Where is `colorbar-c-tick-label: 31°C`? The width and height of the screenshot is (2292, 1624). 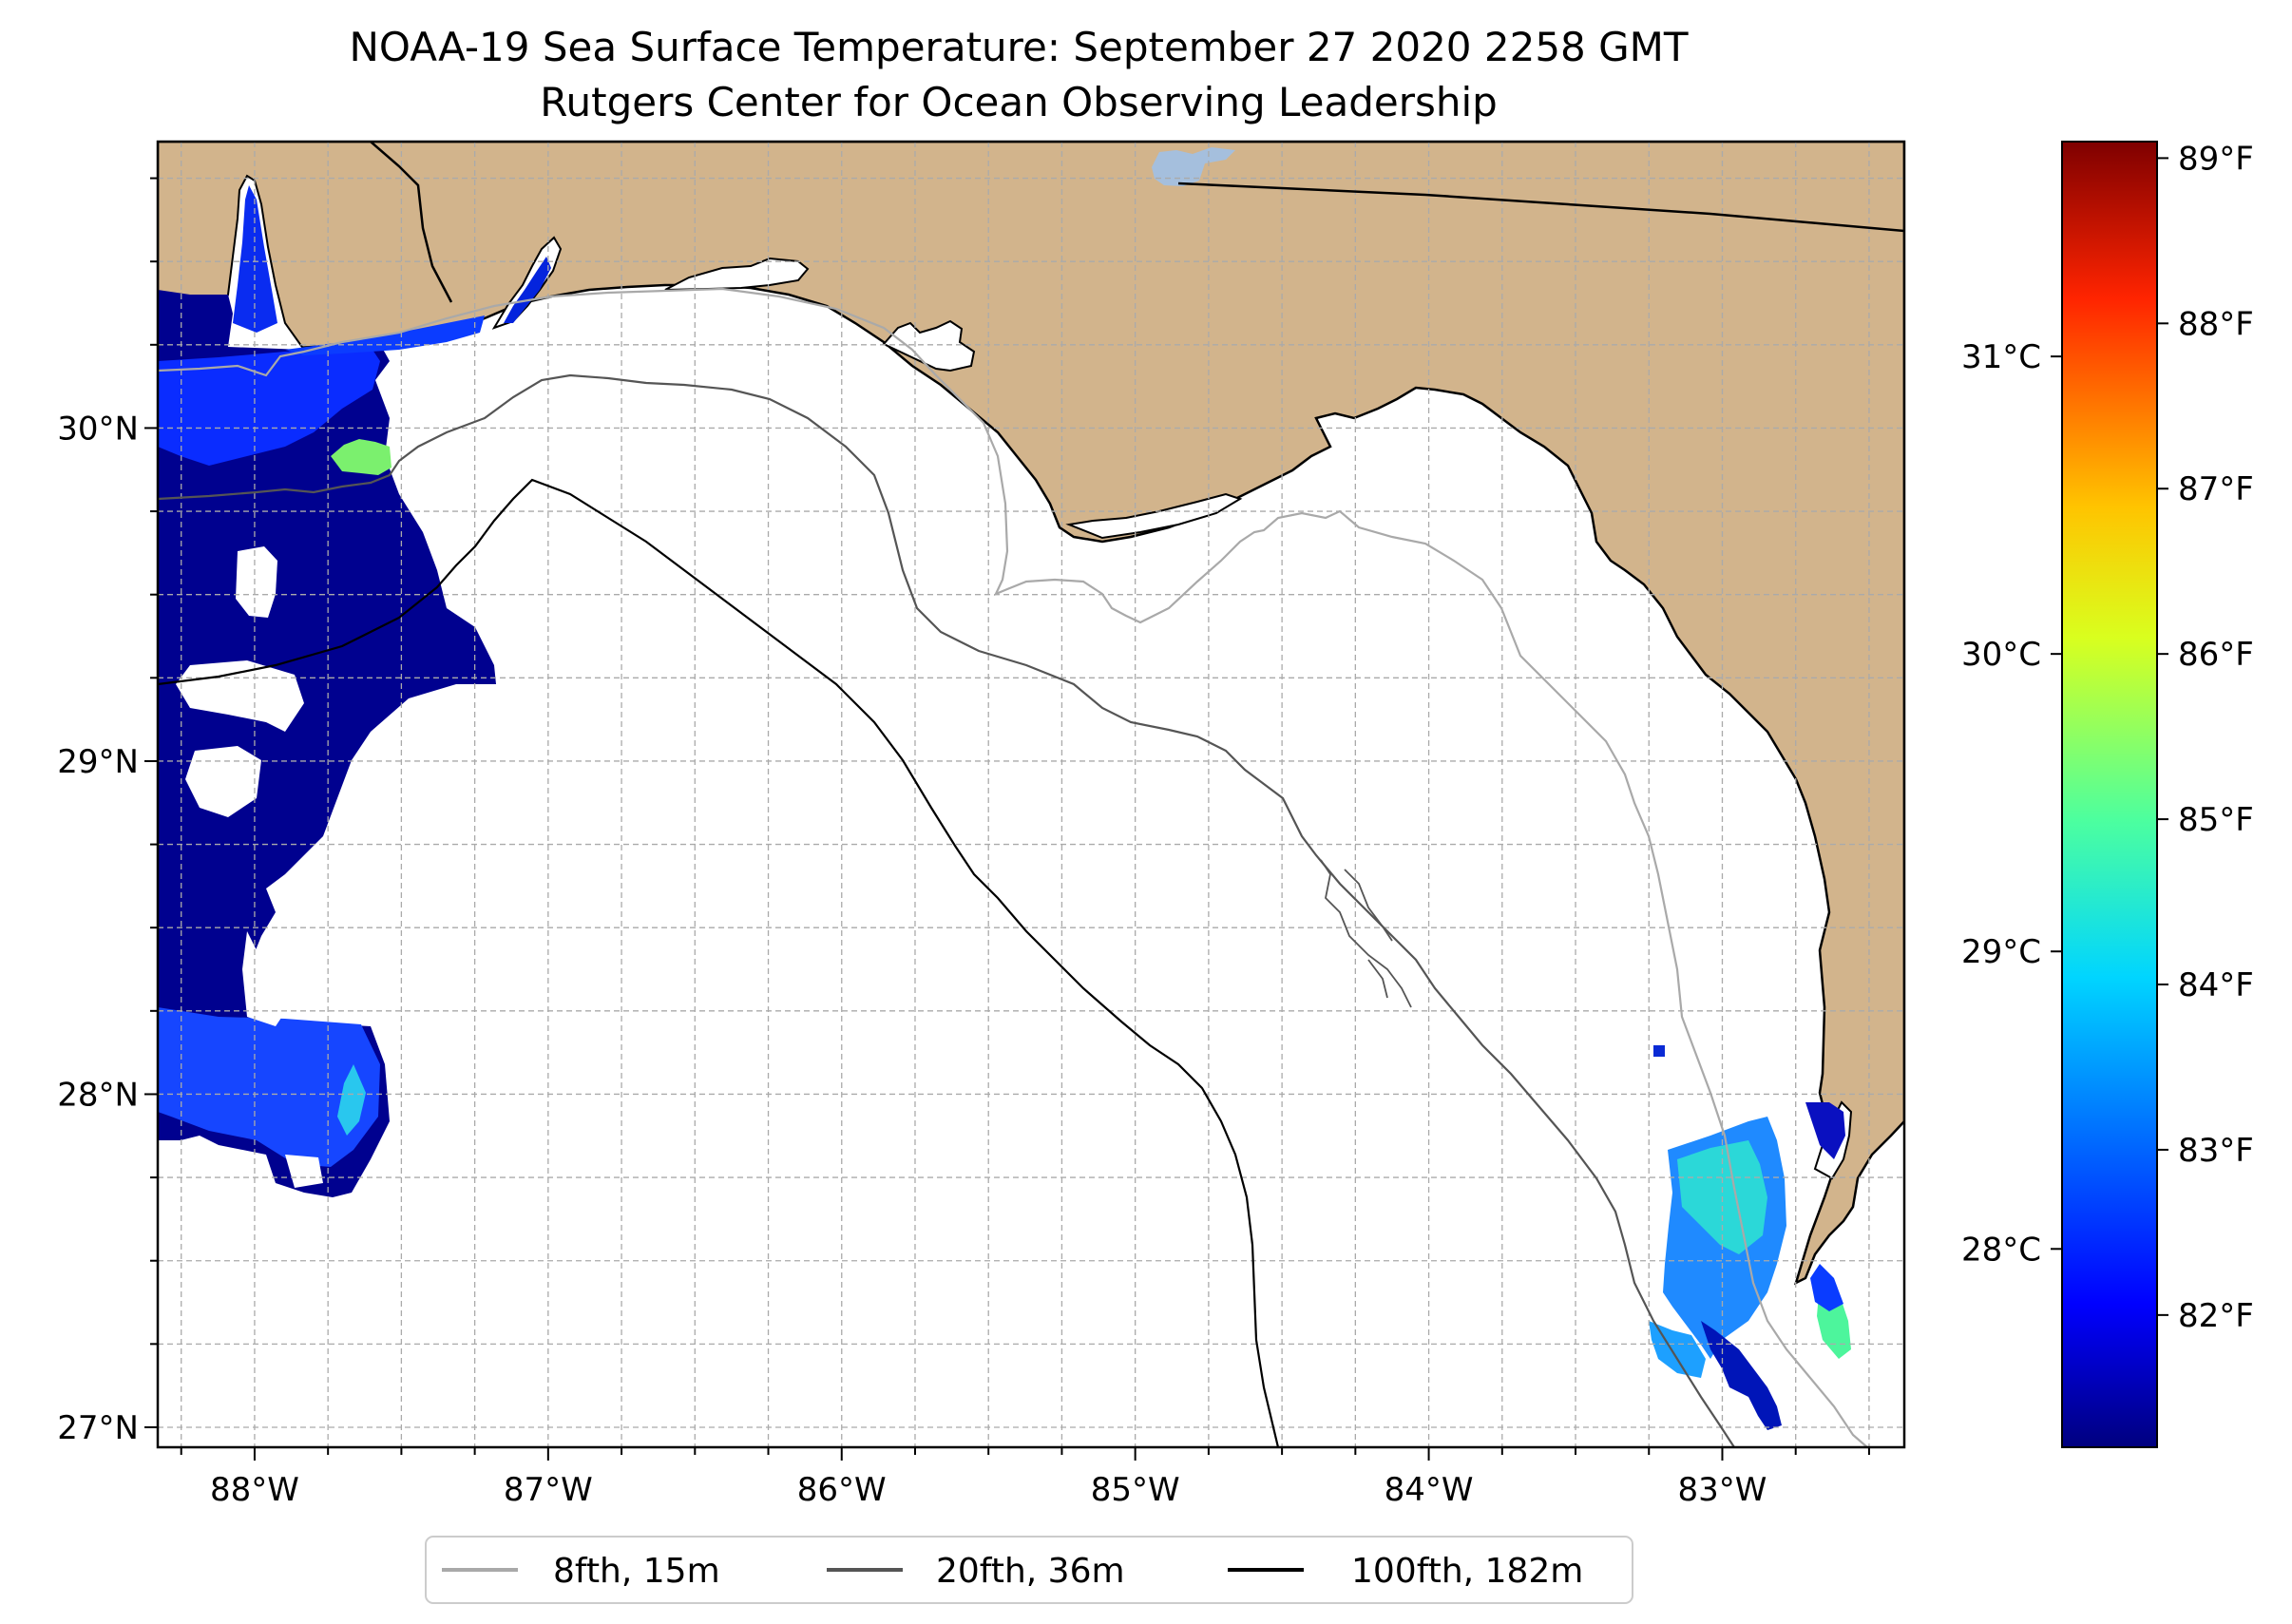
colorbar-c-tick-label: 31°C is located at coordinates (2001, 357).